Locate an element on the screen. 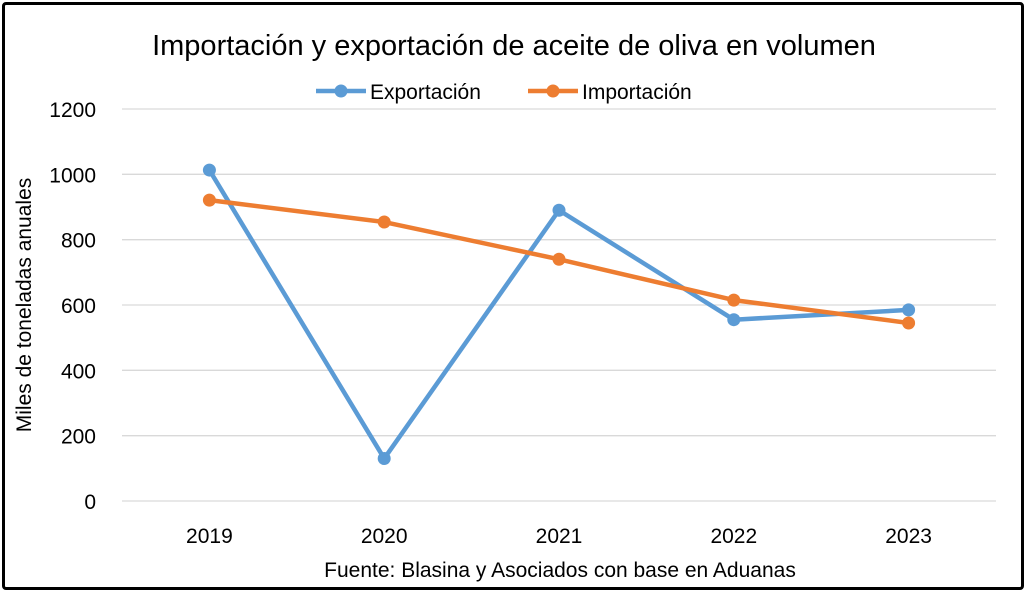 This screenshot has width=1024, height=590. y-tick-label: 1000 is located at coordinates (72, 175).